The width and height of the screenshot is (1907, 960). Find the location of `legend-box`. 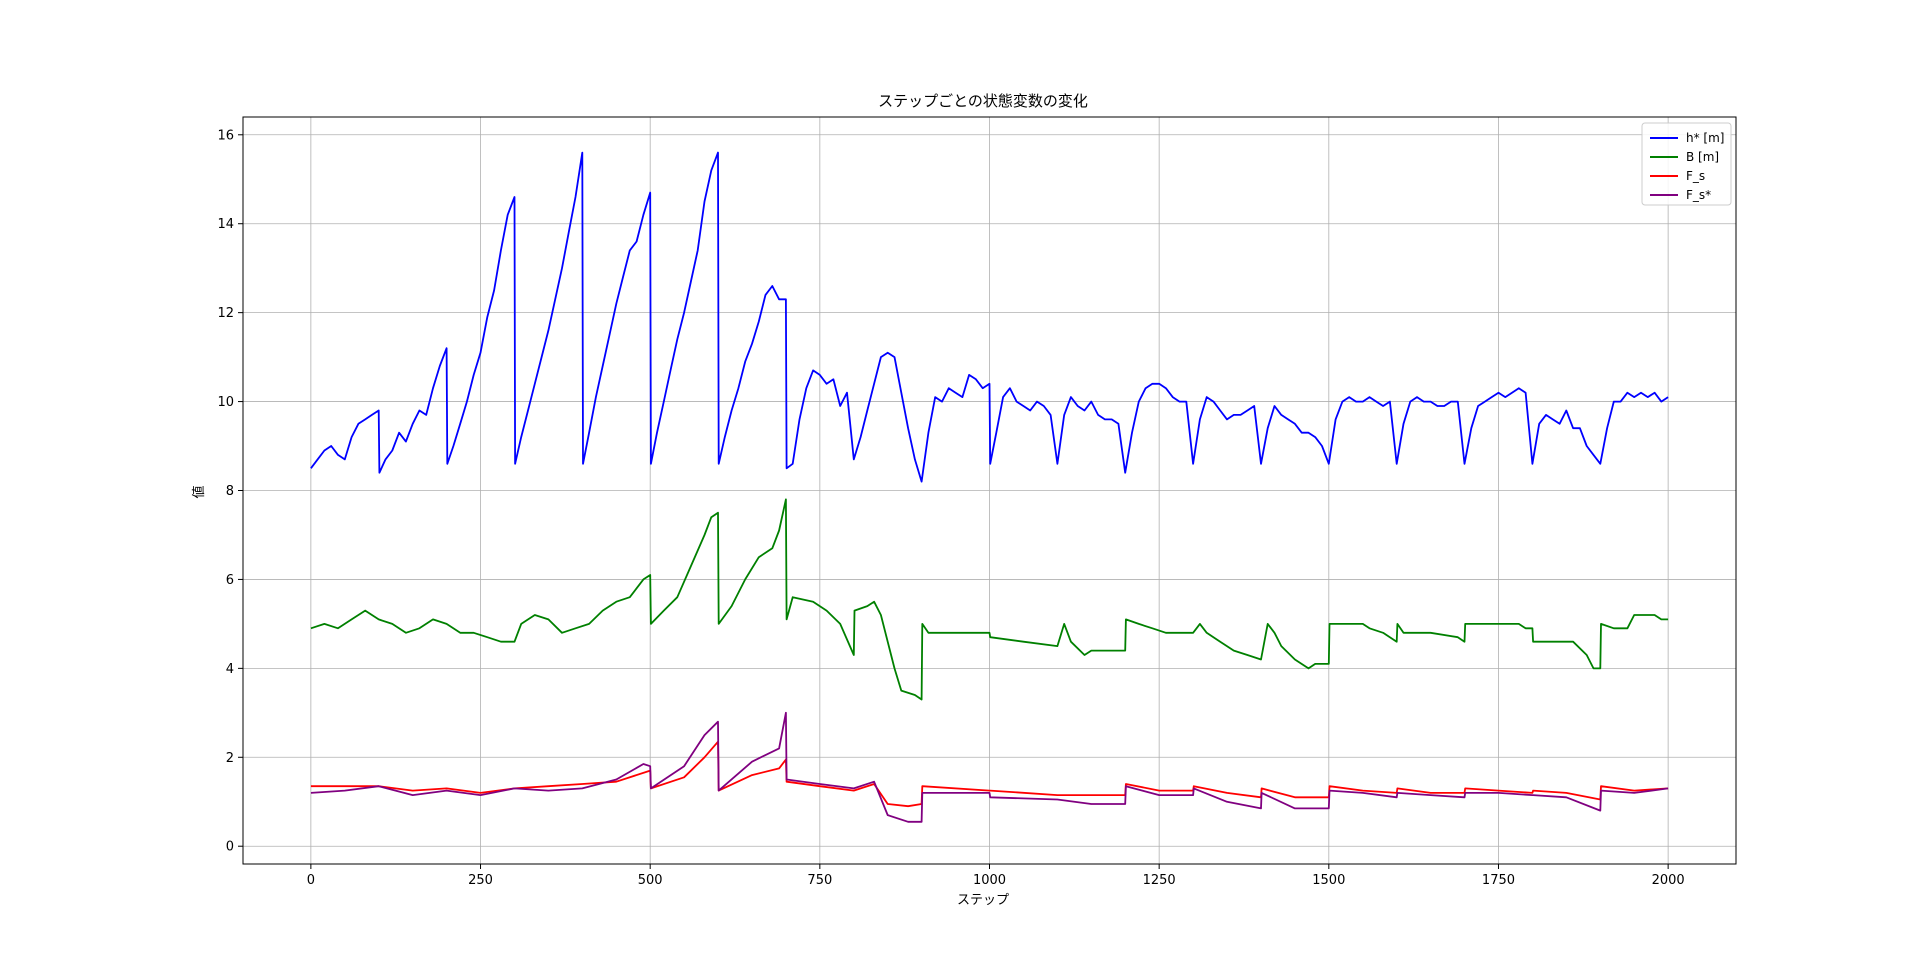

legend-box is located at coordinates (1686, 164).